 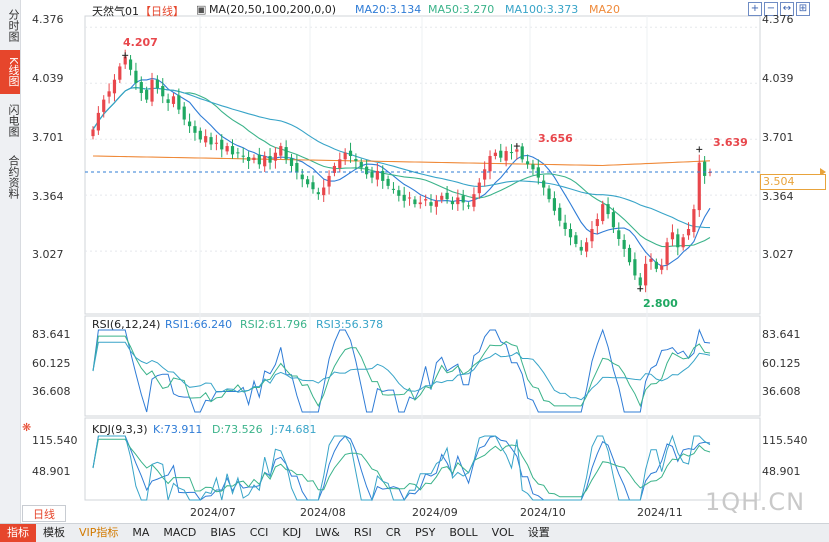 I want to click on tab-templates: 模板, so click(x=54, y=532).